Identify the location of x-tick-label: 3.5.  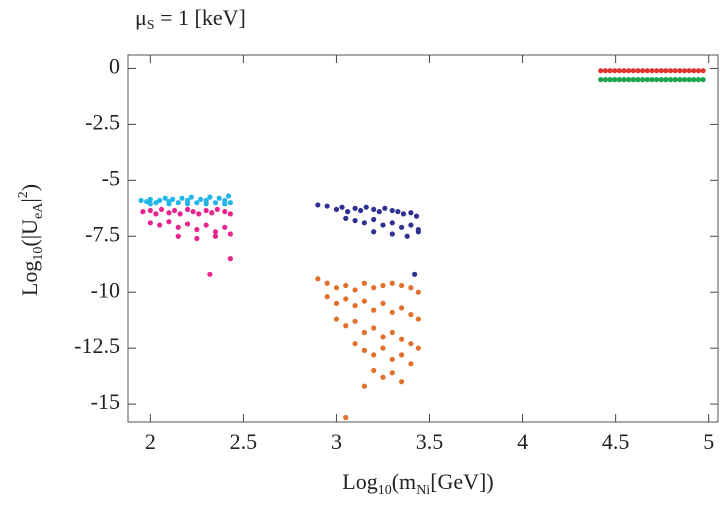
(430, 441).